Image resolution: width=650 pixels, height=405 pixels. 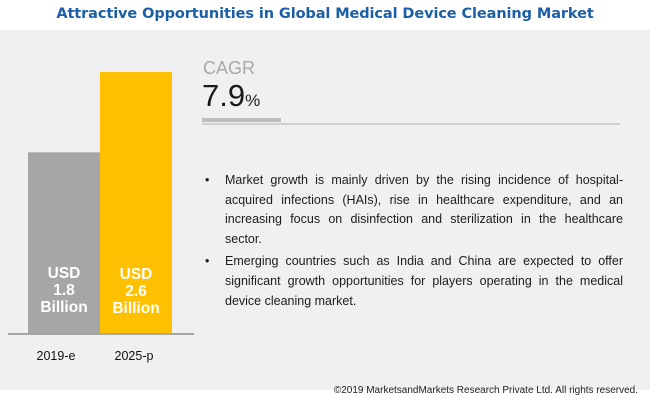 What do you see at coordinates (411, 124) in the screenshot?
I see `cagr-divider` at bounding box center [411, 124].